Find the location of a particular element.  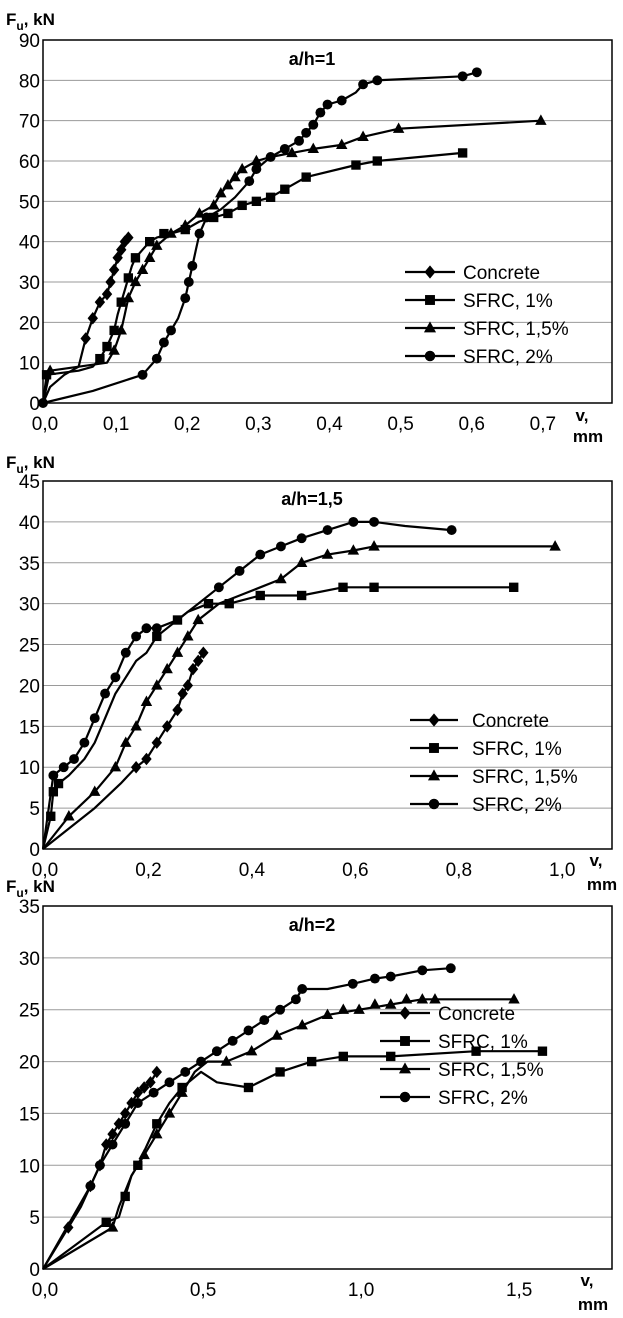

x-axis-unit: mm is located at coordinates (602, 884).